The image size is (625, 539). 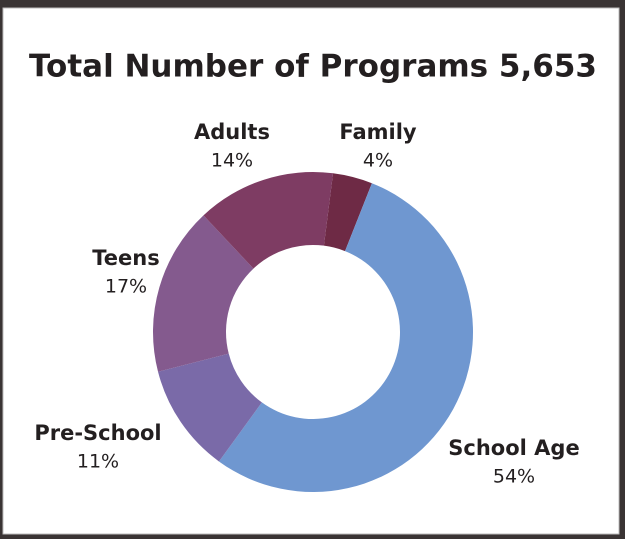 What do you see at coordinates (97, 433) in the screenshot?
I see `category-label: Pre-School` at bounding box center [97, 433].